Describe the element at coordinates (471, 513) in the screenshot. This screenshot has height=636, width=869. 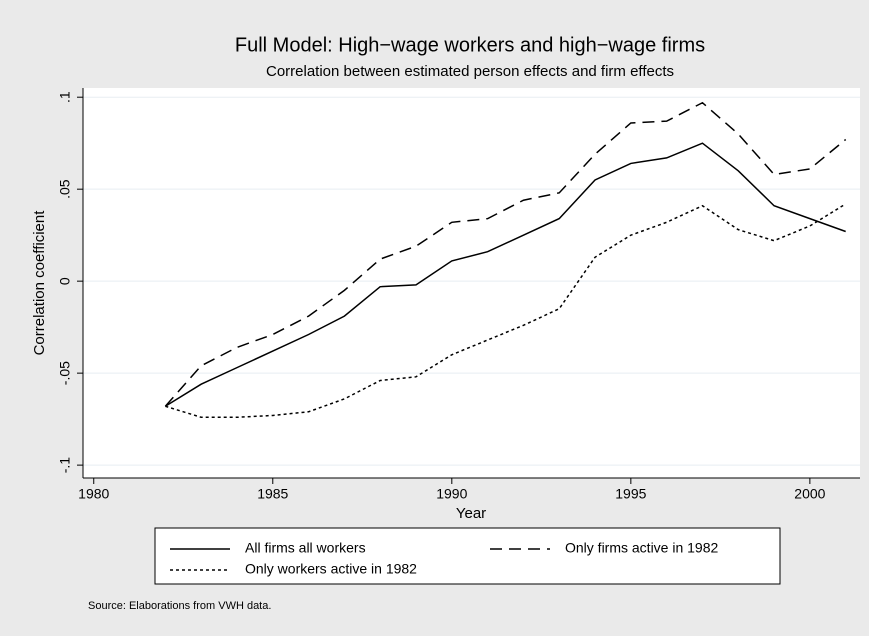
I see `x-axis-label: Year` at that location.